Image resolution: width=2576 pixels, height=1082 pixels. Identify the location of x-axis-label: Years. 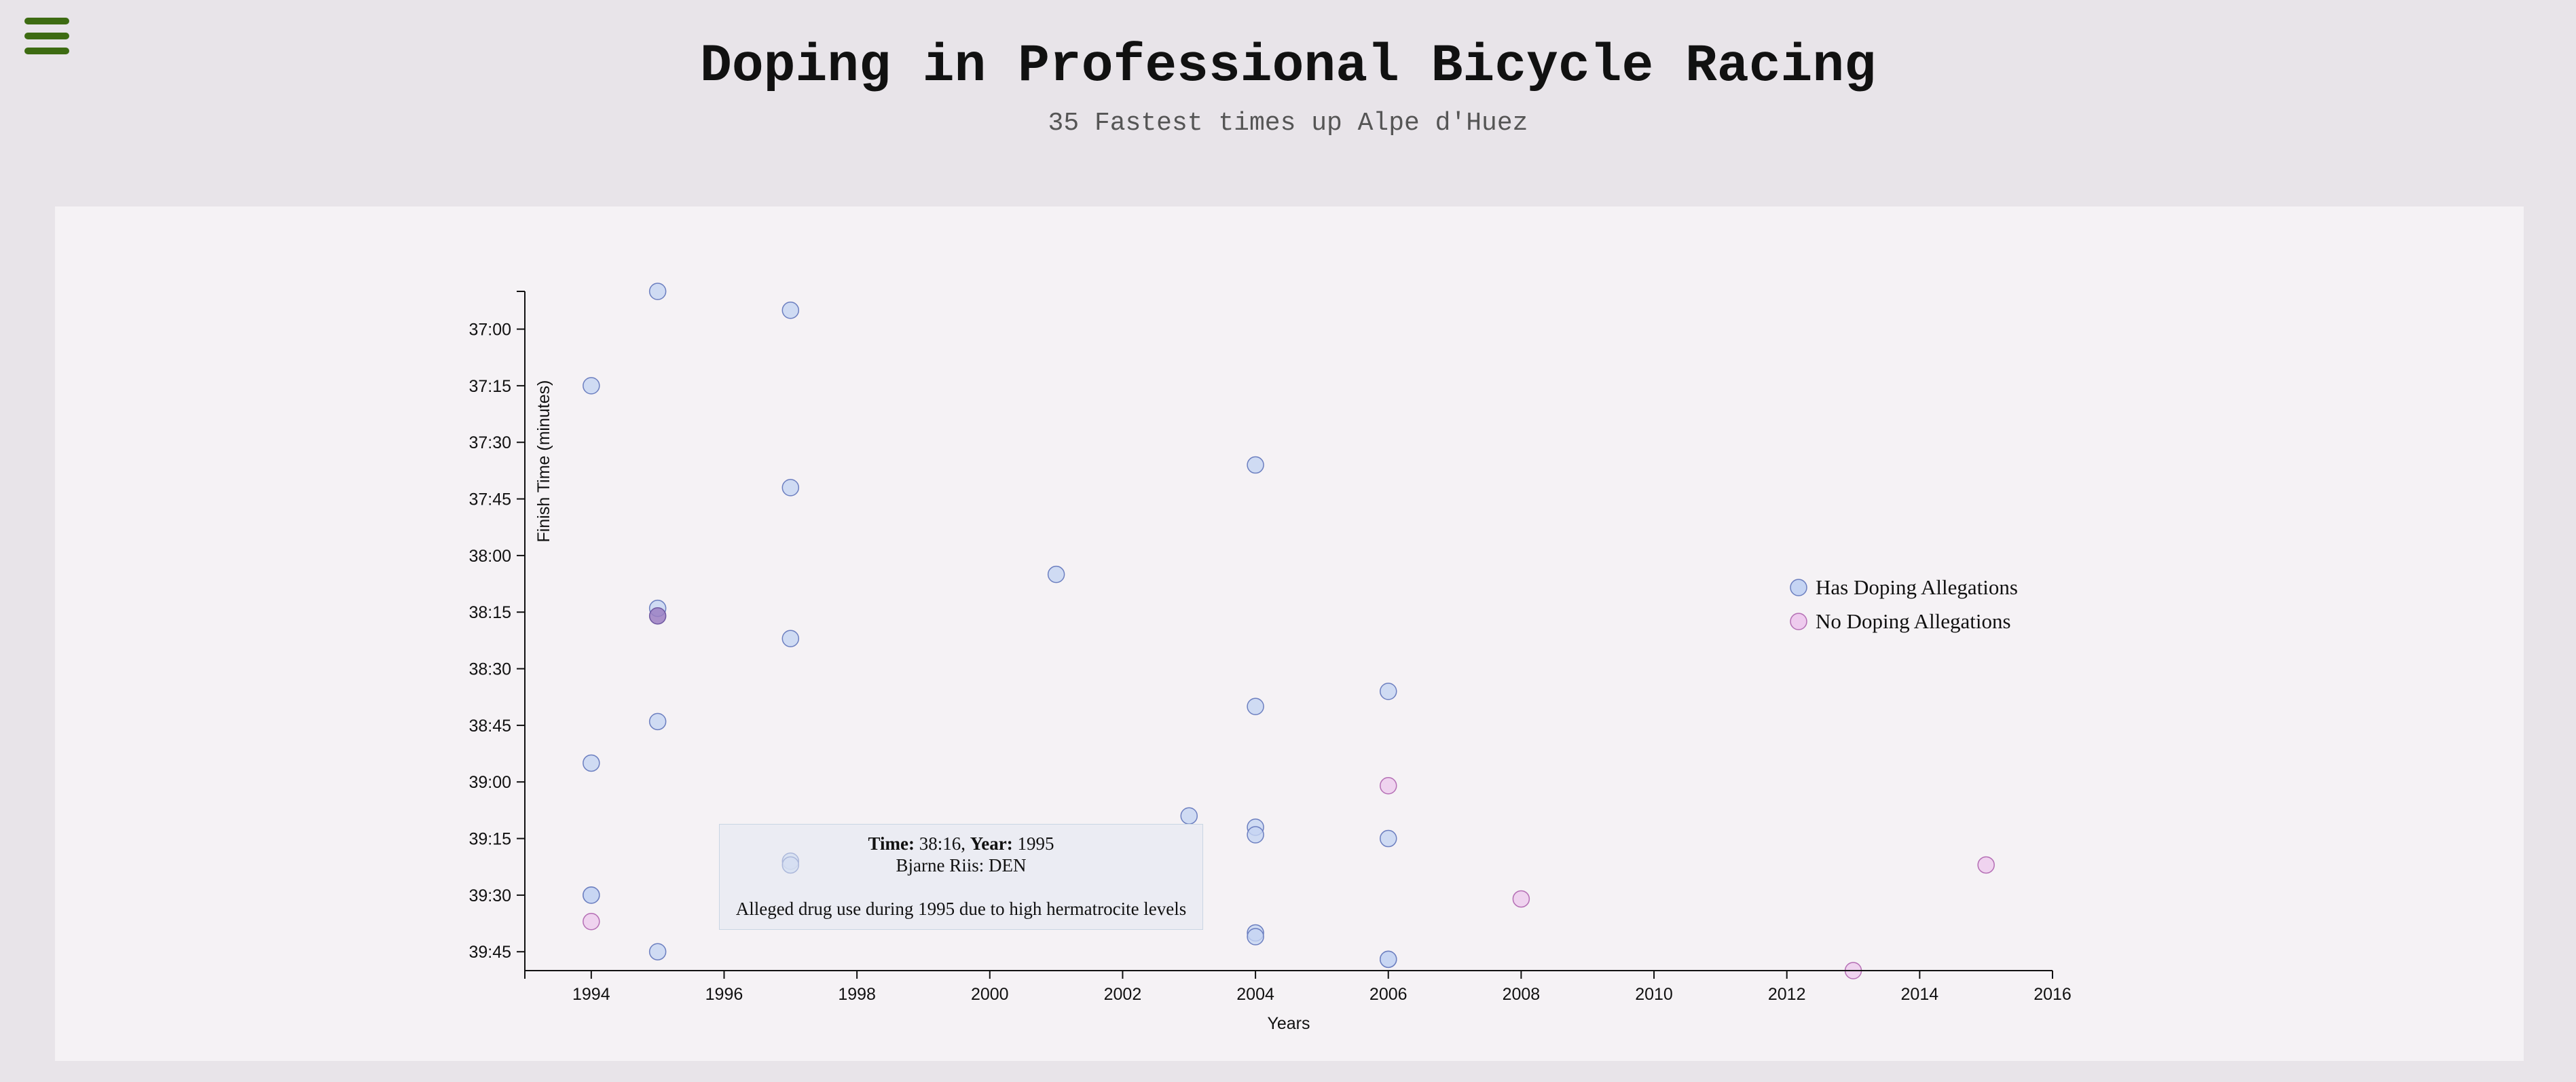
(1288, 1023).